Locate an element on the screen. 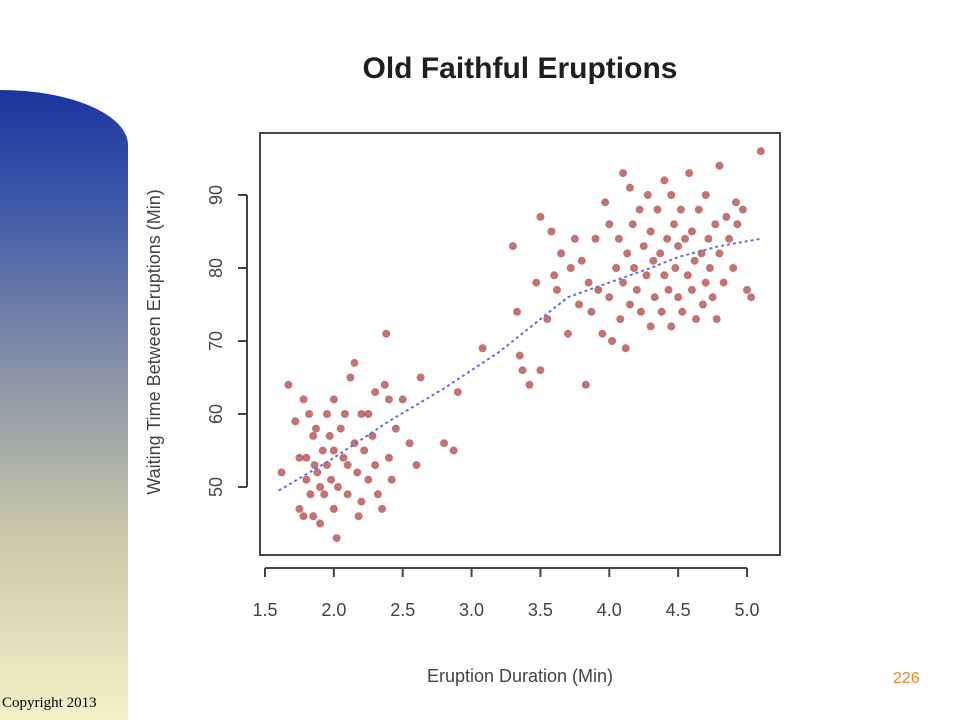 The width and height of the screenshot is (960, 720). x-tick-label: 3.0 is located at coordinates (471, 610).